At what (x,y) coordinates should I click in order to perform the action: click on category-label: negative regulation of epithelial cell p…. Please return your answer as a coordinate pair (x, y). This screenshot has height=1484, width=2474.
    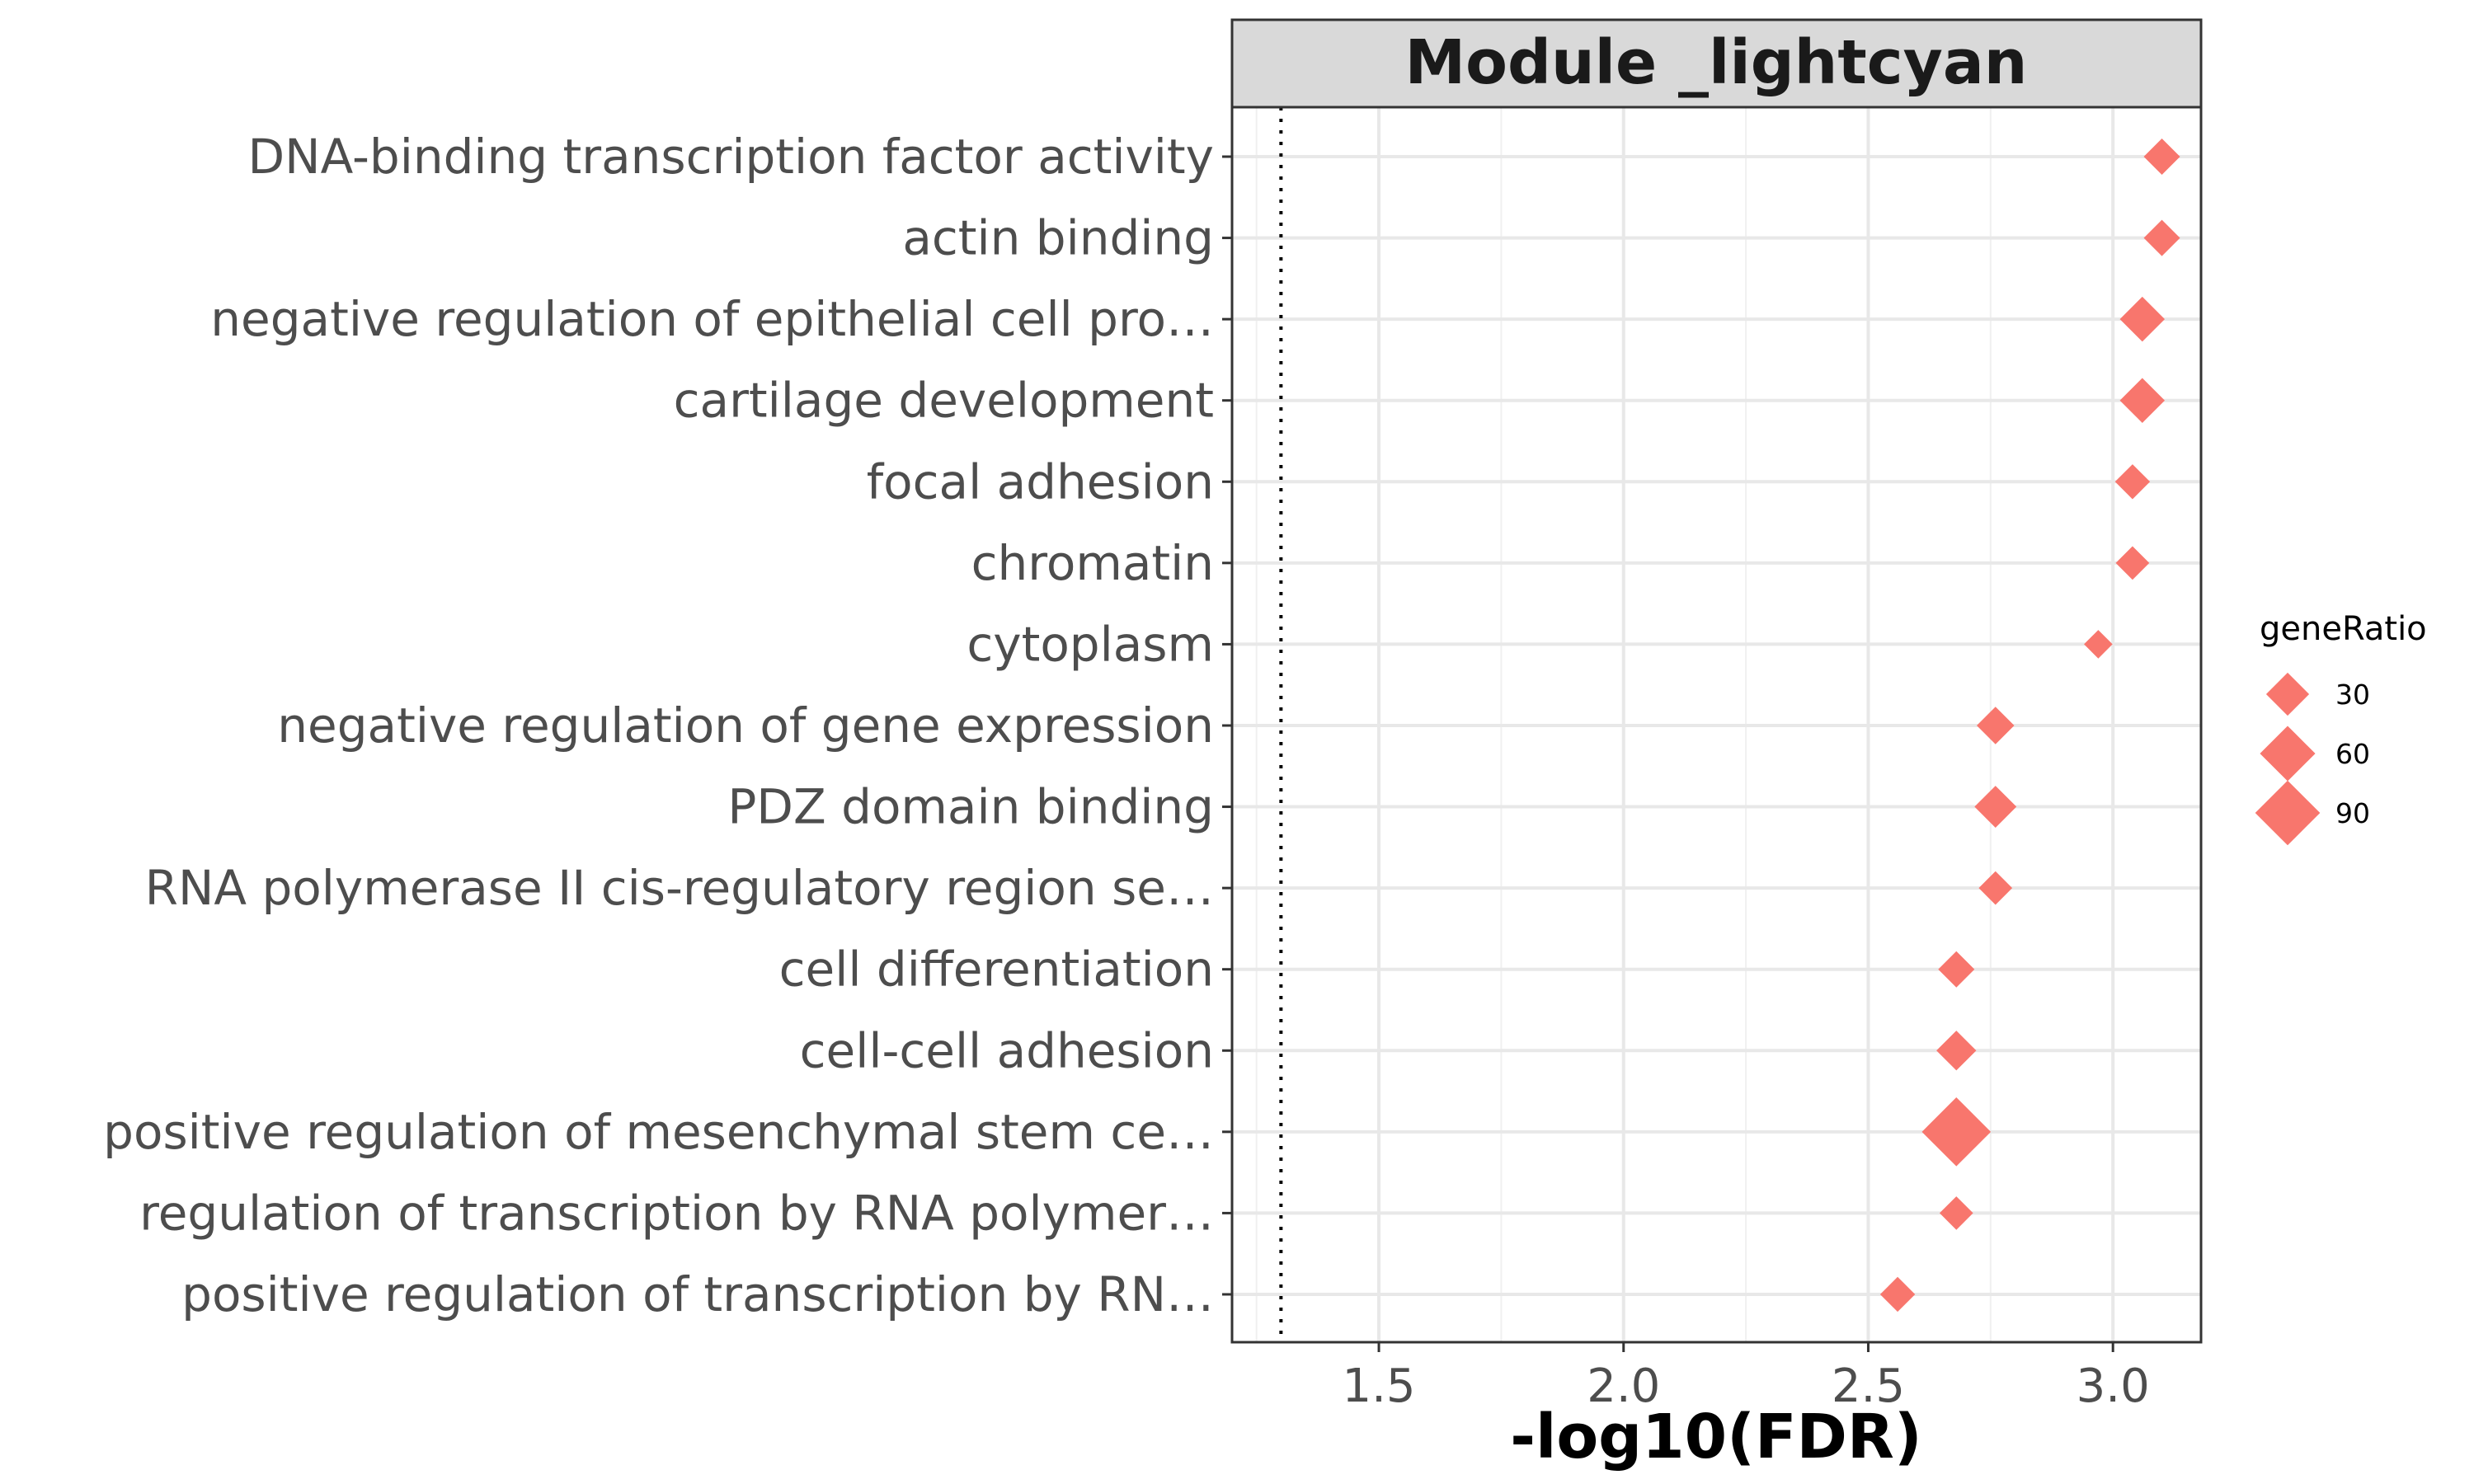
    Looking at the image, I should click on (712, 319).